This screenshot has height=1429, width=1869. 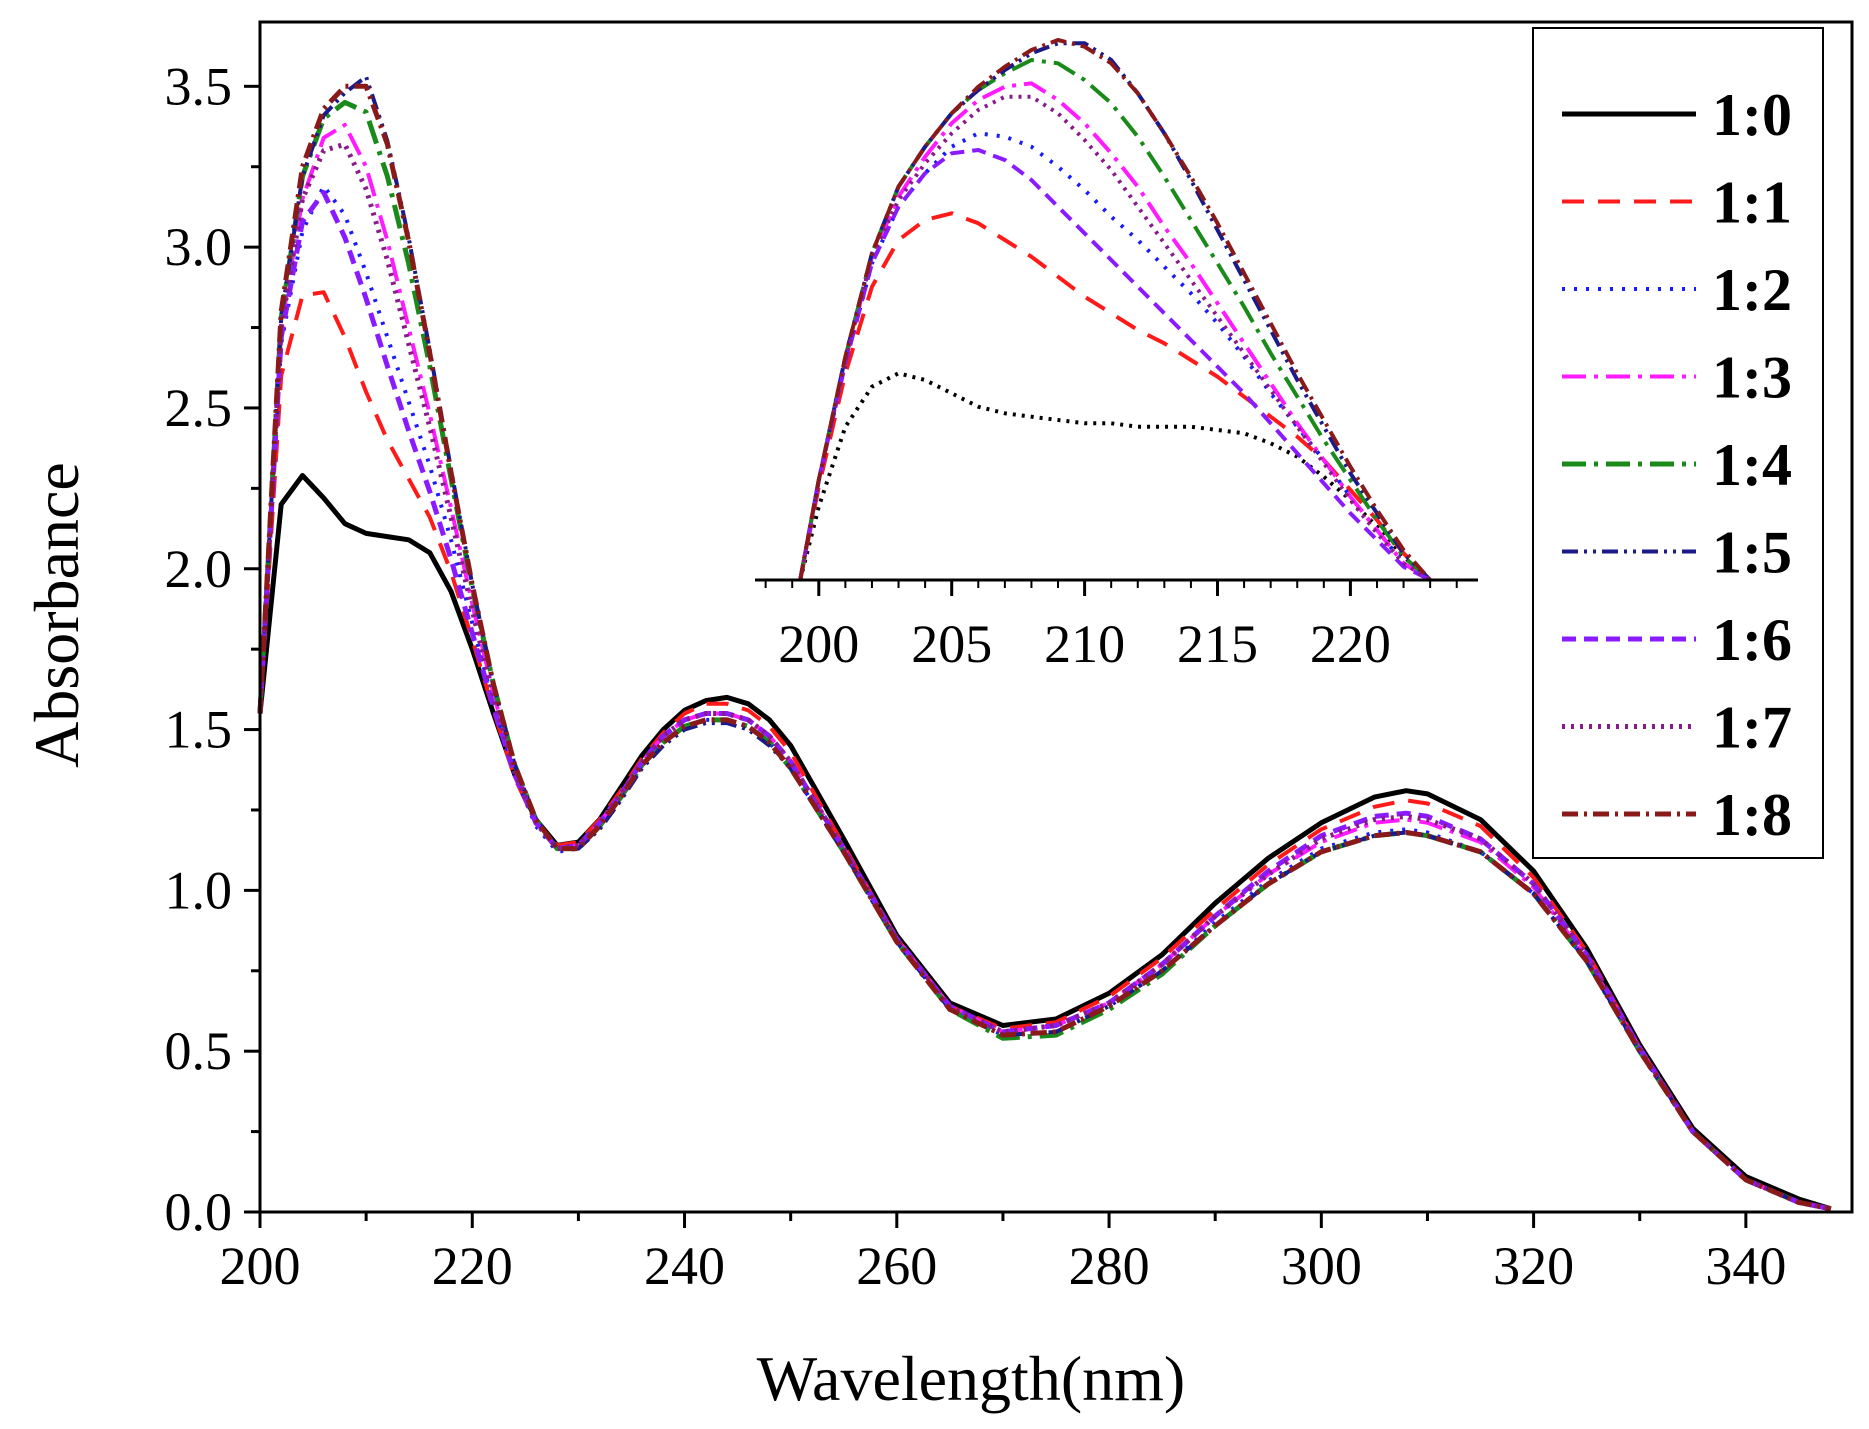 I want to click on legend-box, so click(x=1678, y=443).